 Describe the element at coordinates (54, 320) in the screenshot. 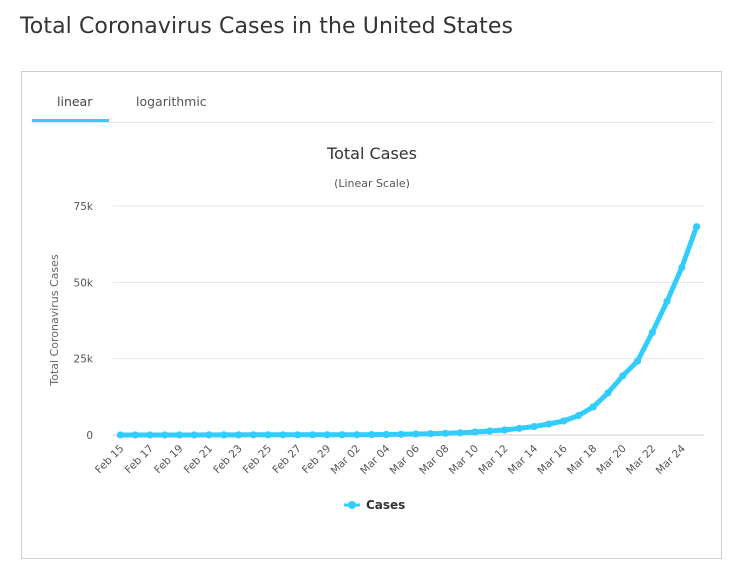

I see `y-axis-title: Total Coronavirus Cases` at that location.